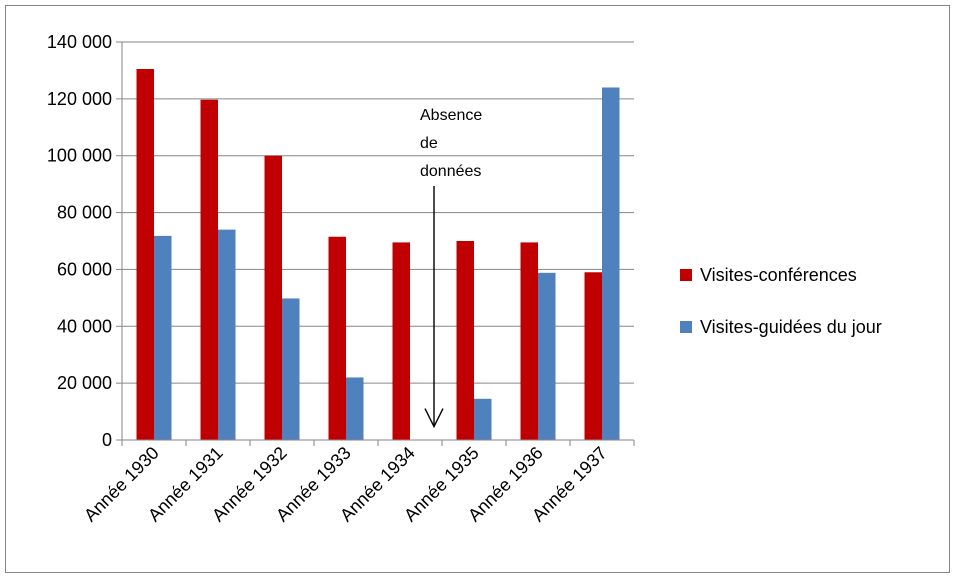 Image resolution: width=957 pixels, height=580 pixels. I want to click on annotation-text: données, so click(450, 171).